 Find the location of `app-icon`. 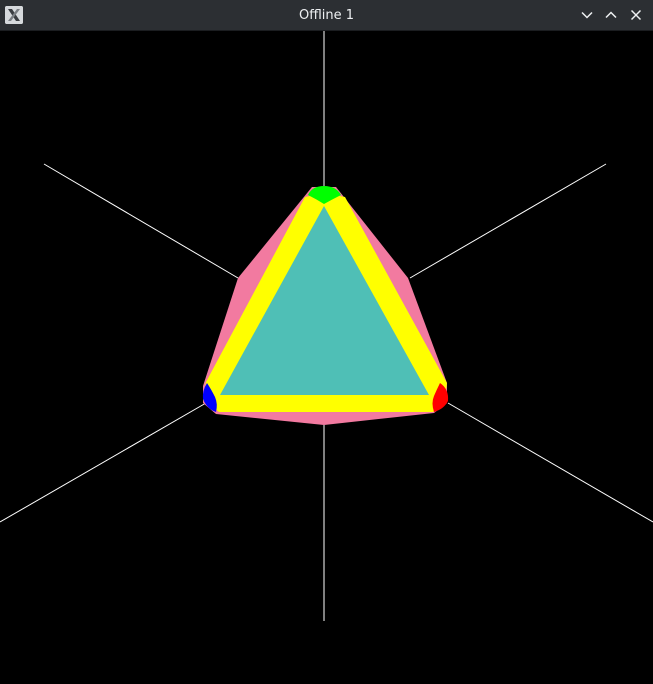

app-icon is located at coordinates (14, 15).